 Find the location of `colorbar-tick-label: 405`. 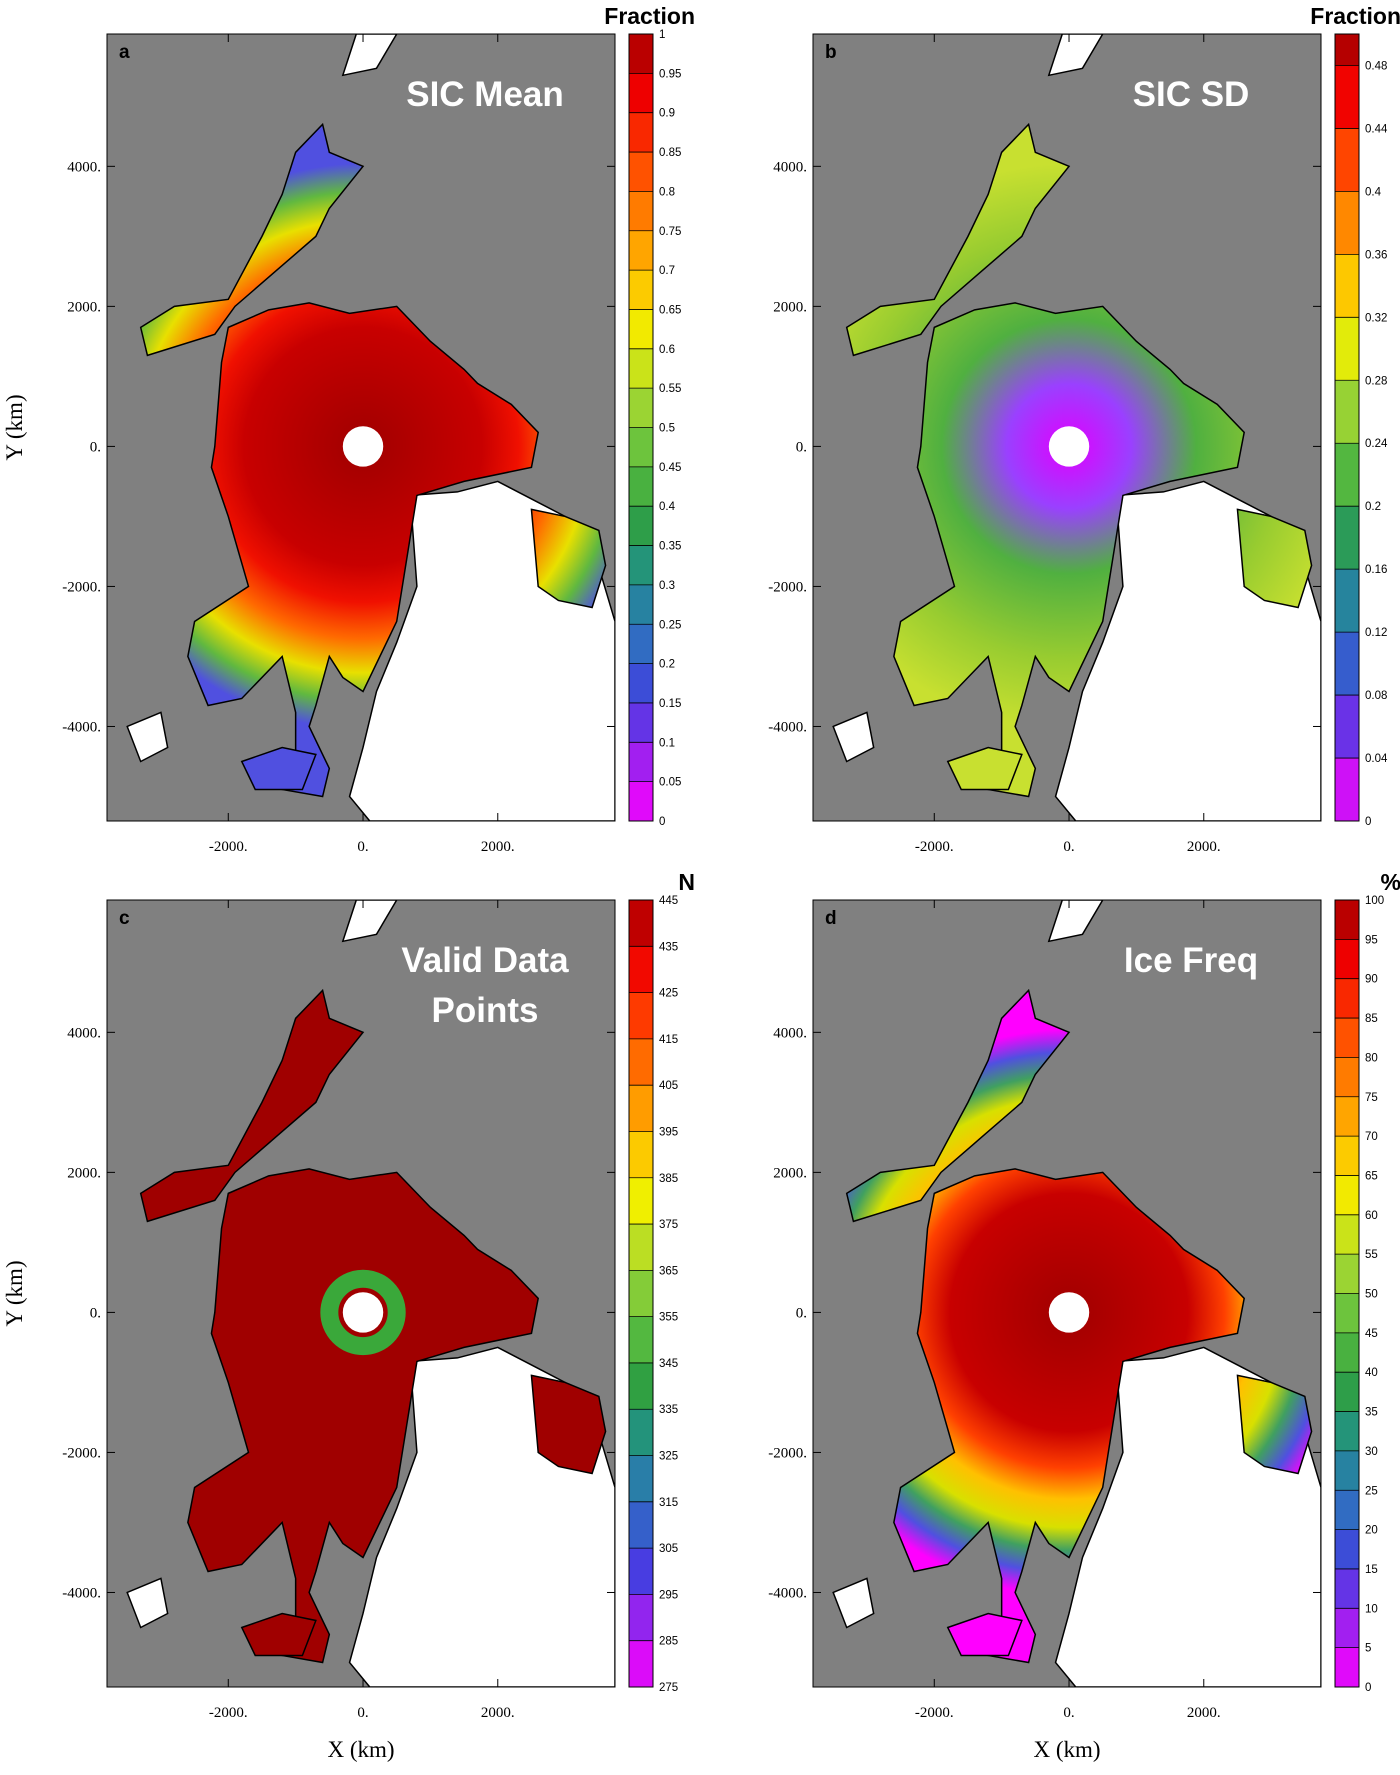

colorbar-tick-label: 405 is located at coordinates (668, 1086).